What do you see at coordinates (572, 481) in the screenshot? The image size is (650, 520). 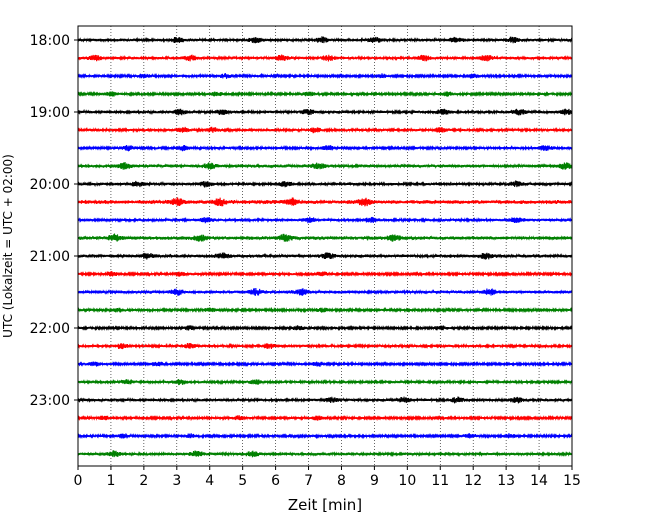 I see `x-tick-label: 15` at bounding box center [572, 481].